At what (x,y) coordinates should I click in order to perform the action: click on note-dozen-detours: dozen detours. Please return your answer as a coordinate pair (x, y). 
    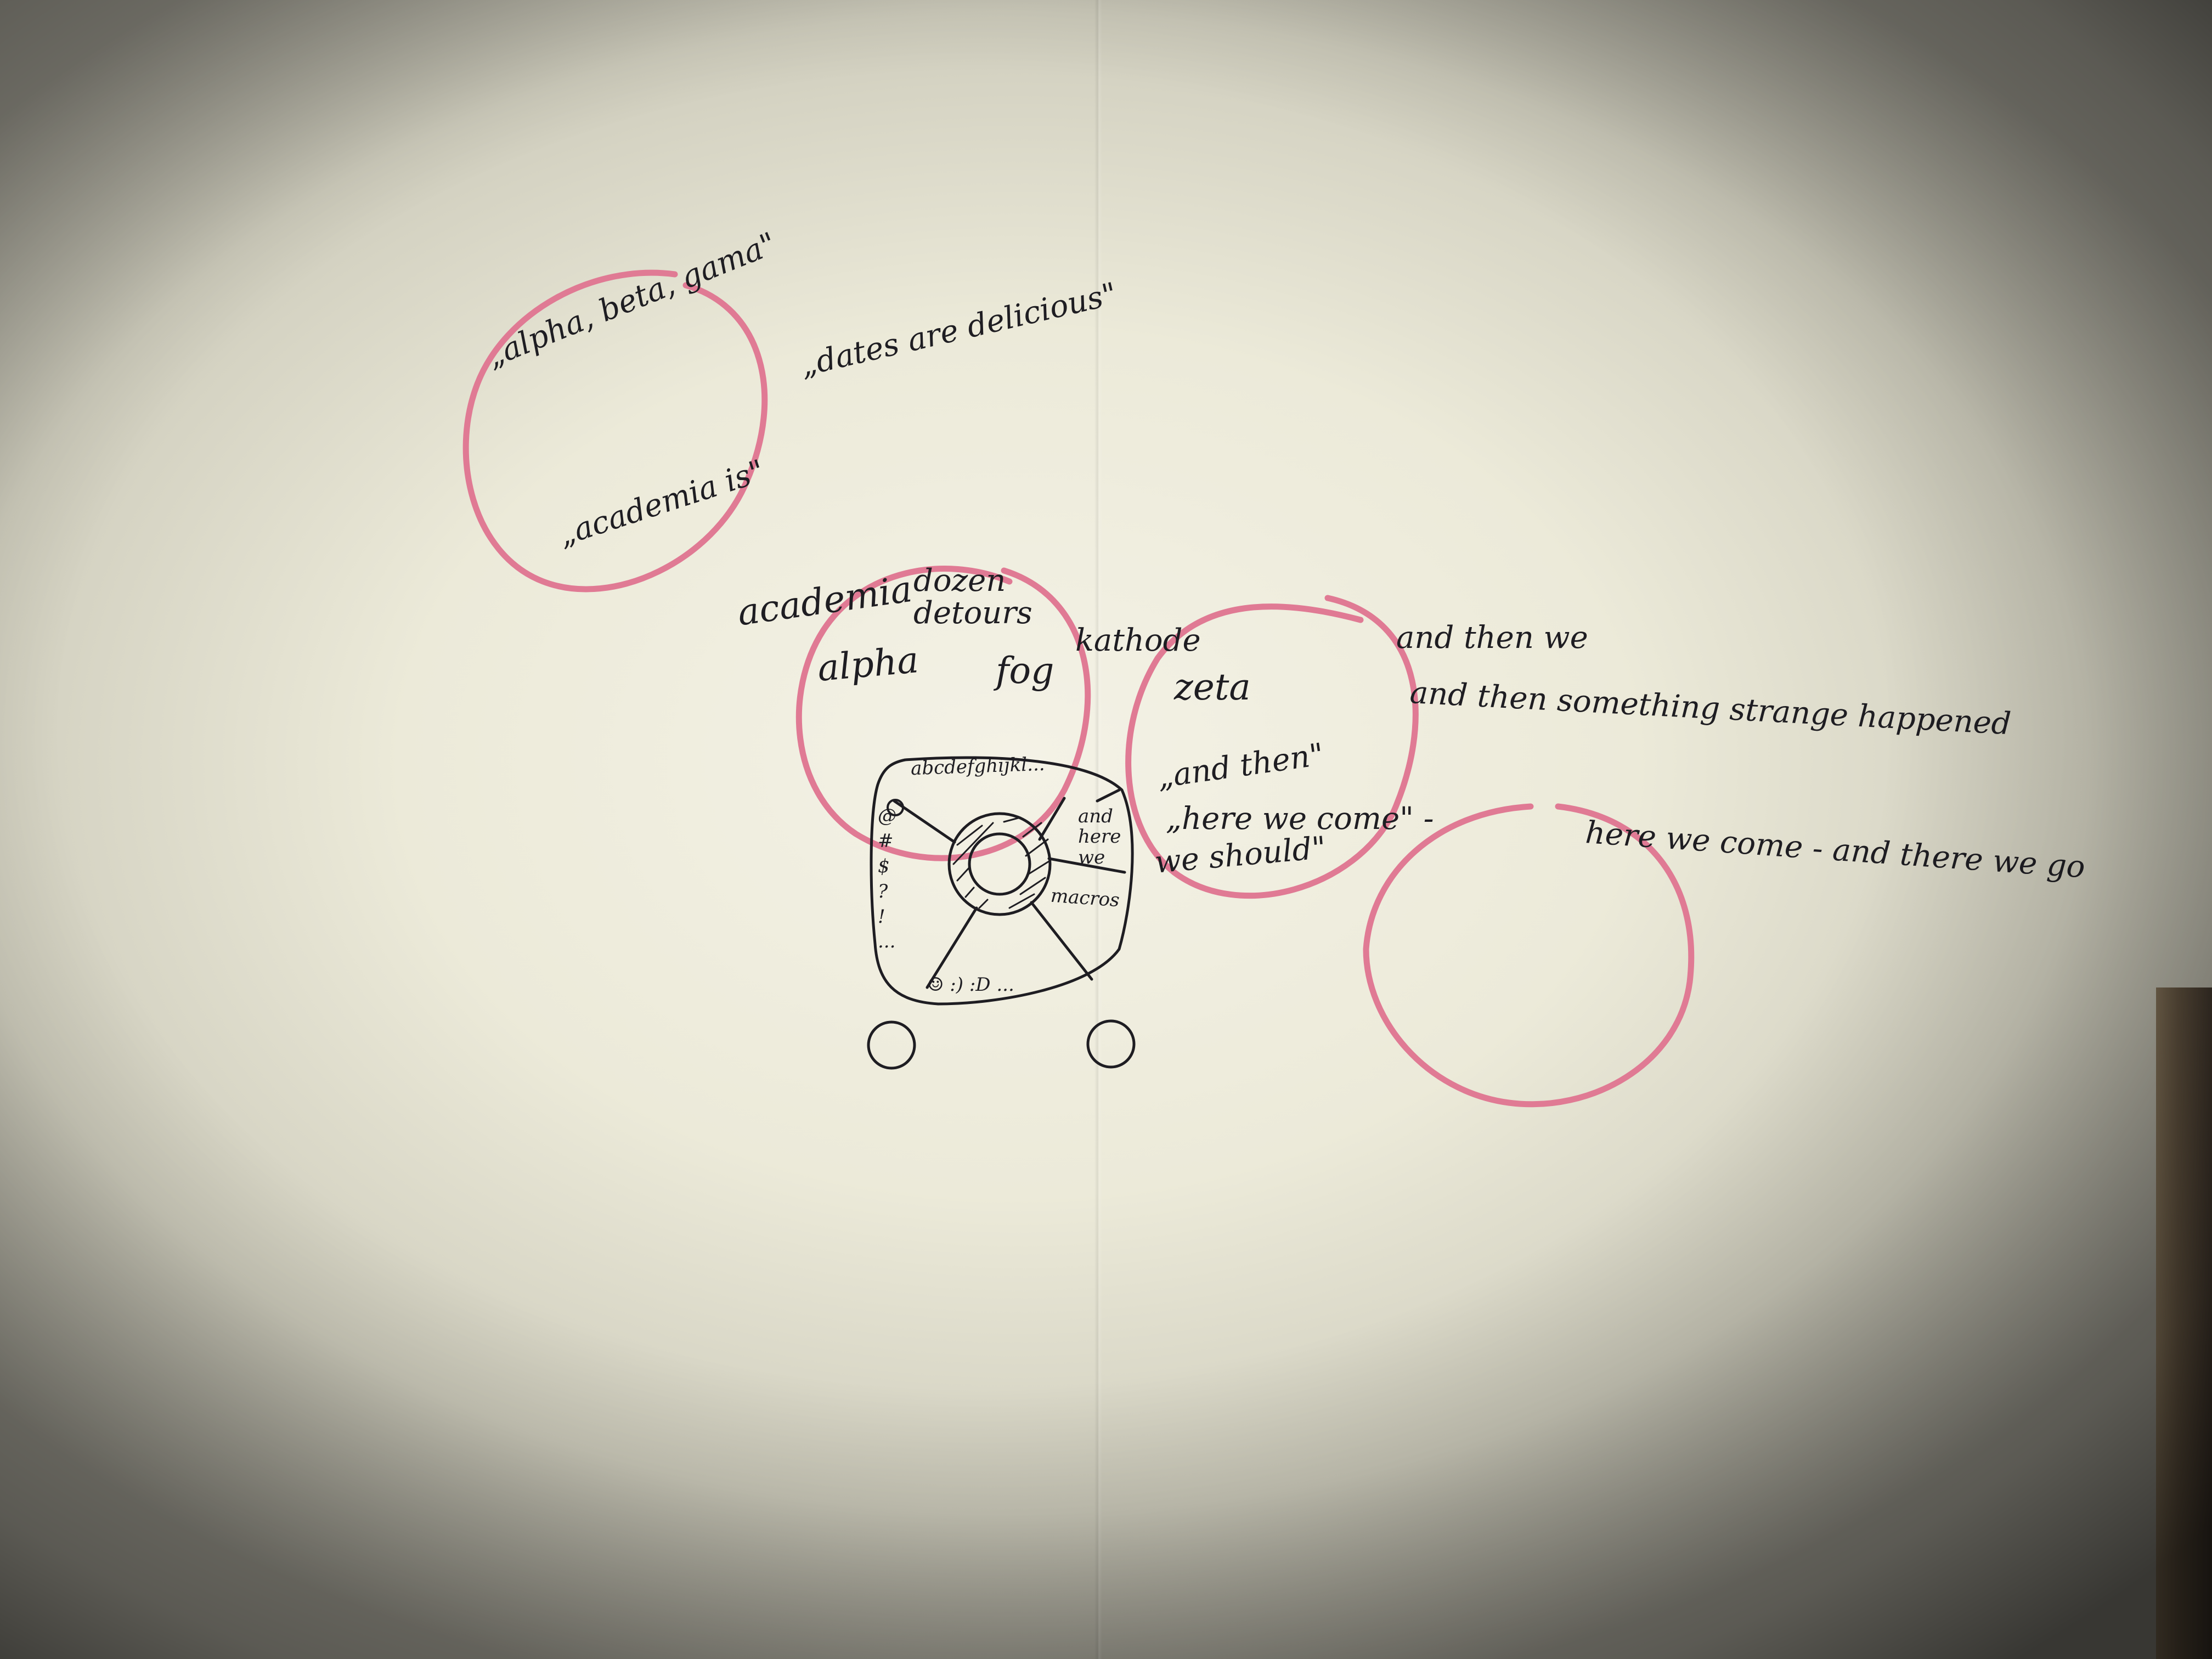
    Looking at the image, I should click on (972, 597).